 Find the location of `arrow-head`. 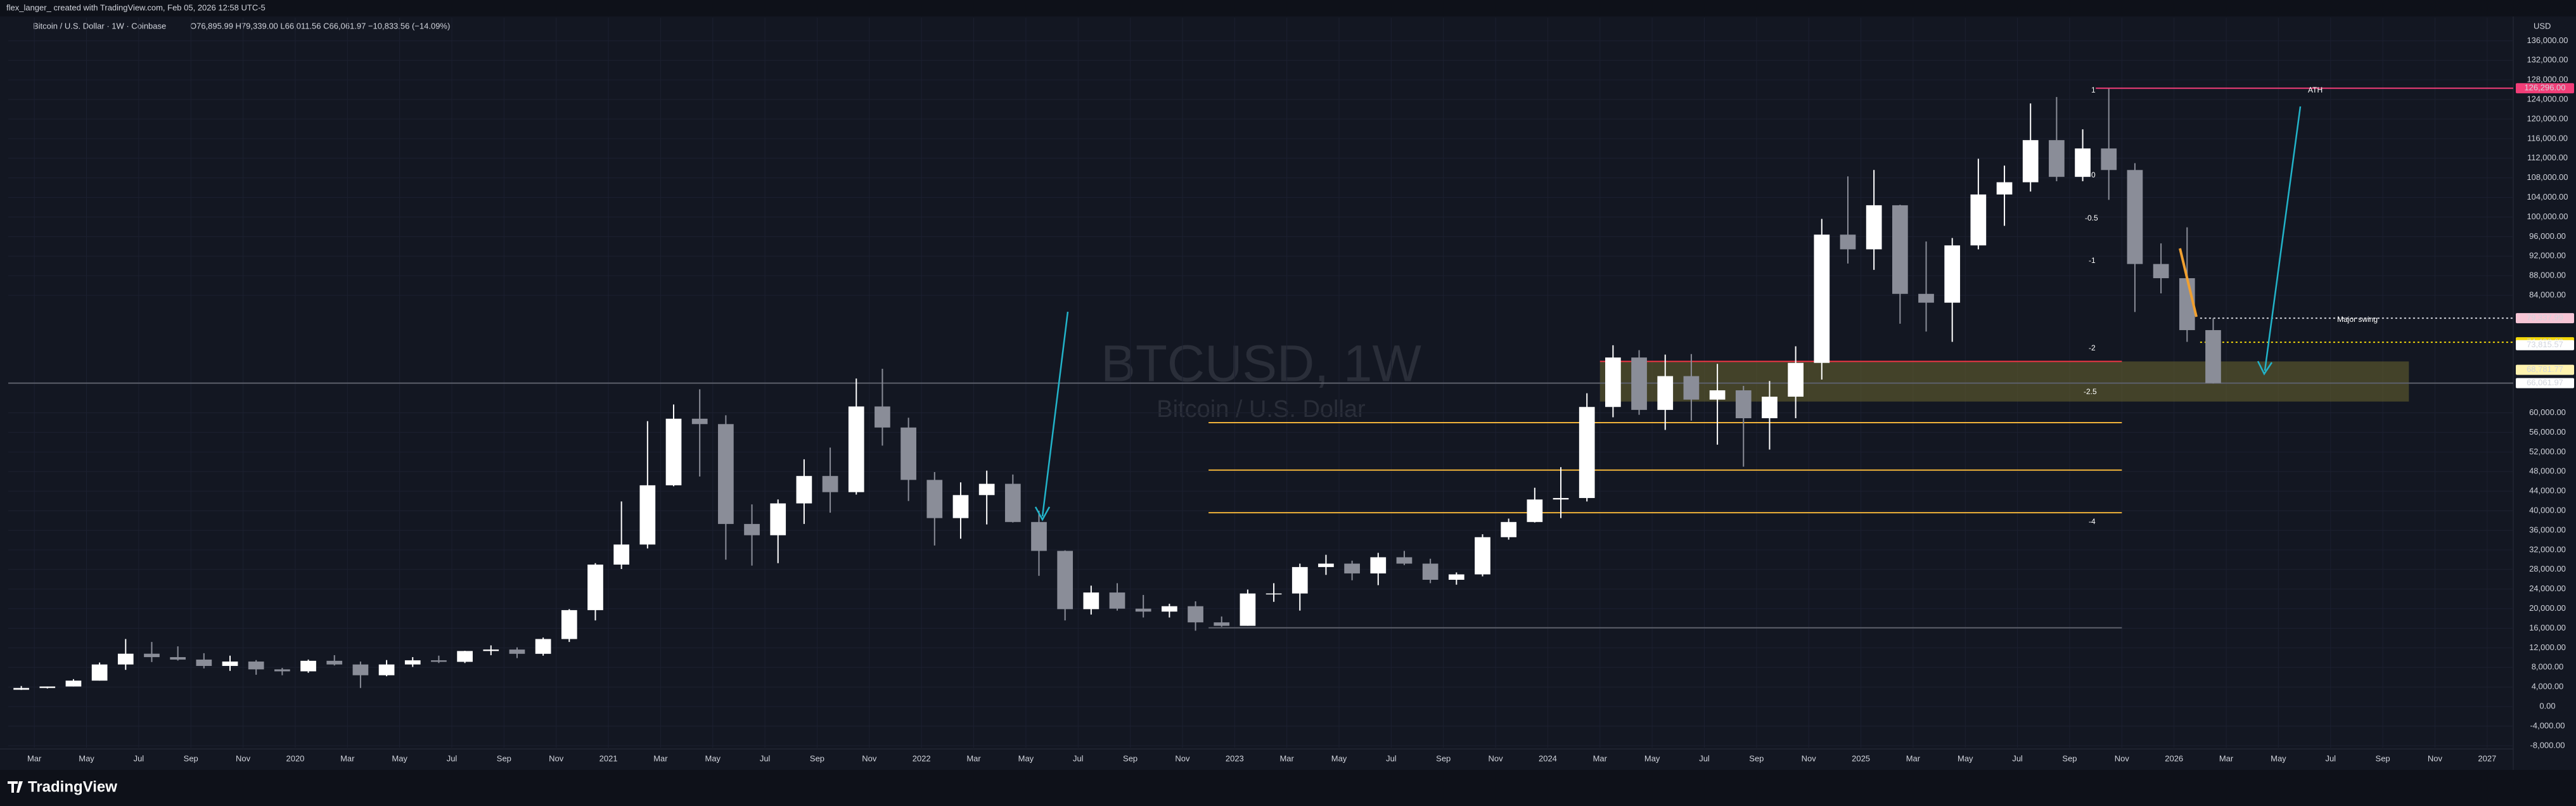

arrow-head is located at coordinates (1042, 513).